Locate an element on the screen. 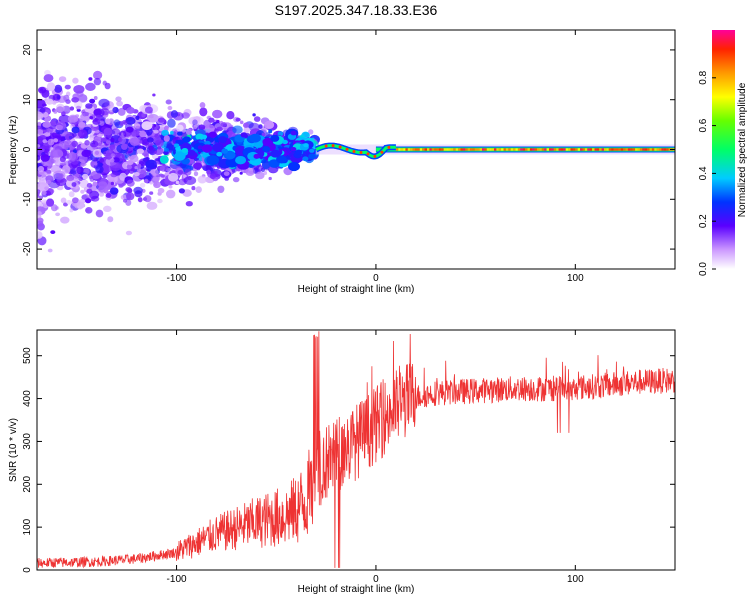 The height and width of the screenshot is (600, 750). spectrogram-y-tick-label: 0 is located at coordinates (27, 149).